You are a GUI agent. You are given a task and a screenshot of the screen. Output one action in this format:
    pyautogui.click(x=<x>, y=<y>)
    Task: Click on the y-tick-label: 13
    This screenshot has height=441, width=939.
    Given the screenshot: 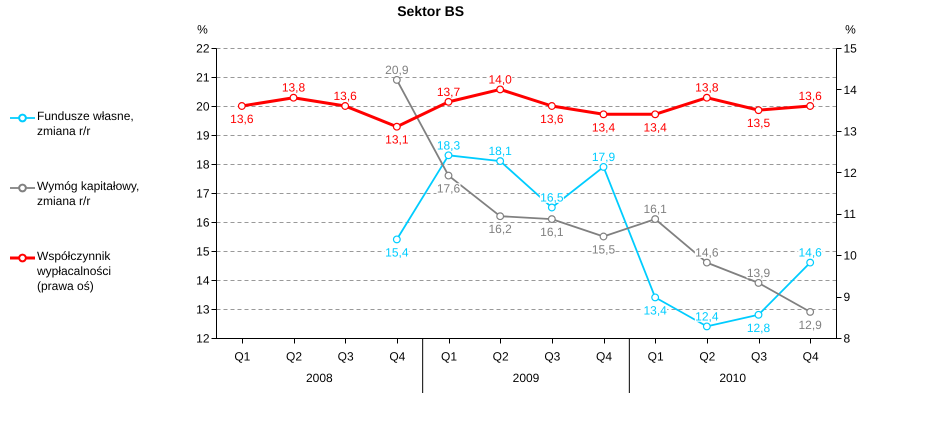 What is the action you would take?
    pyautogui.click(x=203, y=309)
    